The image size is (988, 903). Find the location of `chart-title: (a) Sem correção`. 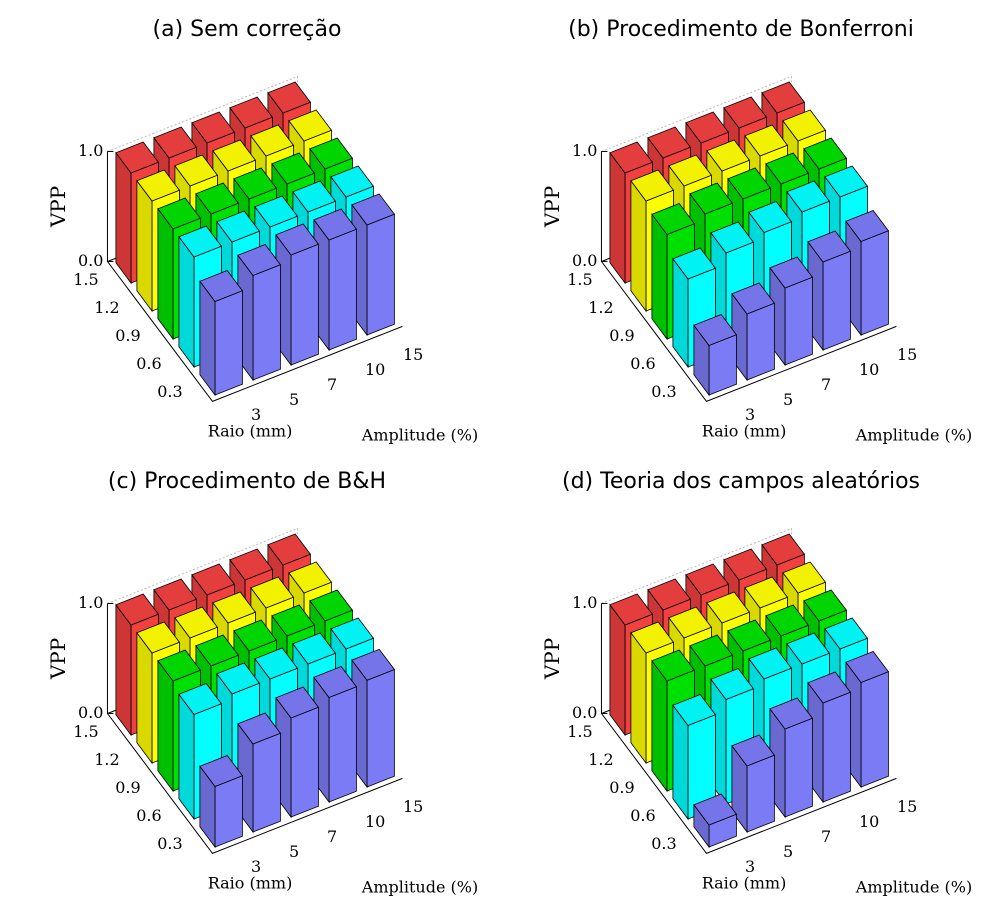

chart-title: (a) Sem correção is located at coordinates (247, 29).